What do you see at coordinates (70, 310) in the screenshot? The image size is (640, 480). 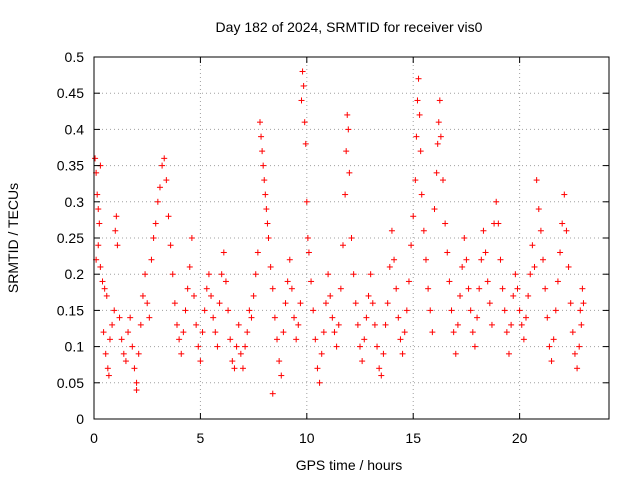 I see `y-tick-label: 0.15` at bounding box center [70, 310].